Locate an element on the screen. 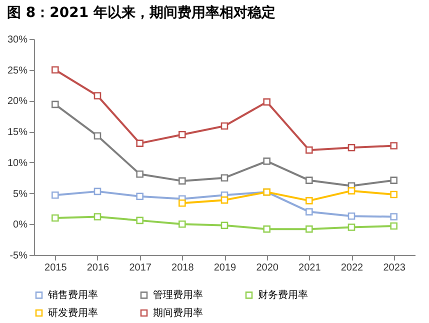 Image resolution: width=429 pixels, height=323 pixels. y-tick-label: 30% is located at coordinates (17, 40).